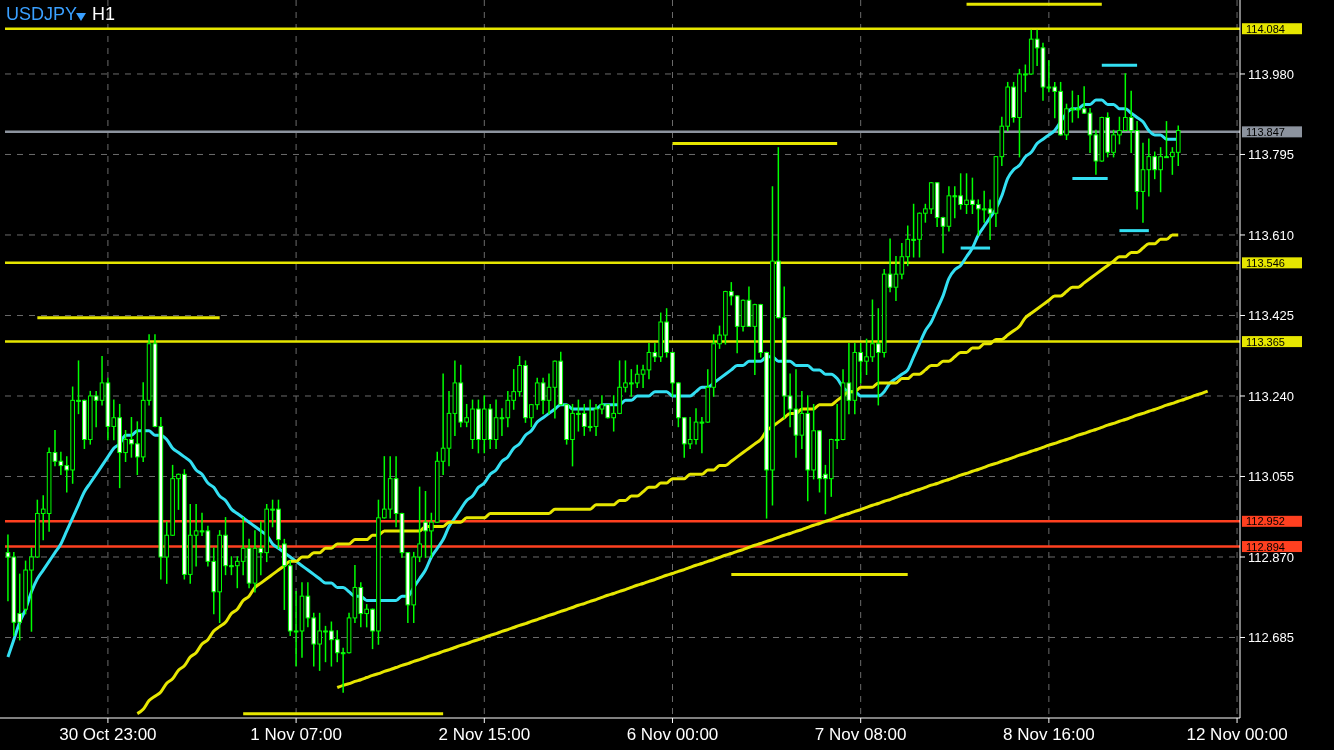  I want to click on x-tick-label: 1 Nov 07:00, so click(296, 734).